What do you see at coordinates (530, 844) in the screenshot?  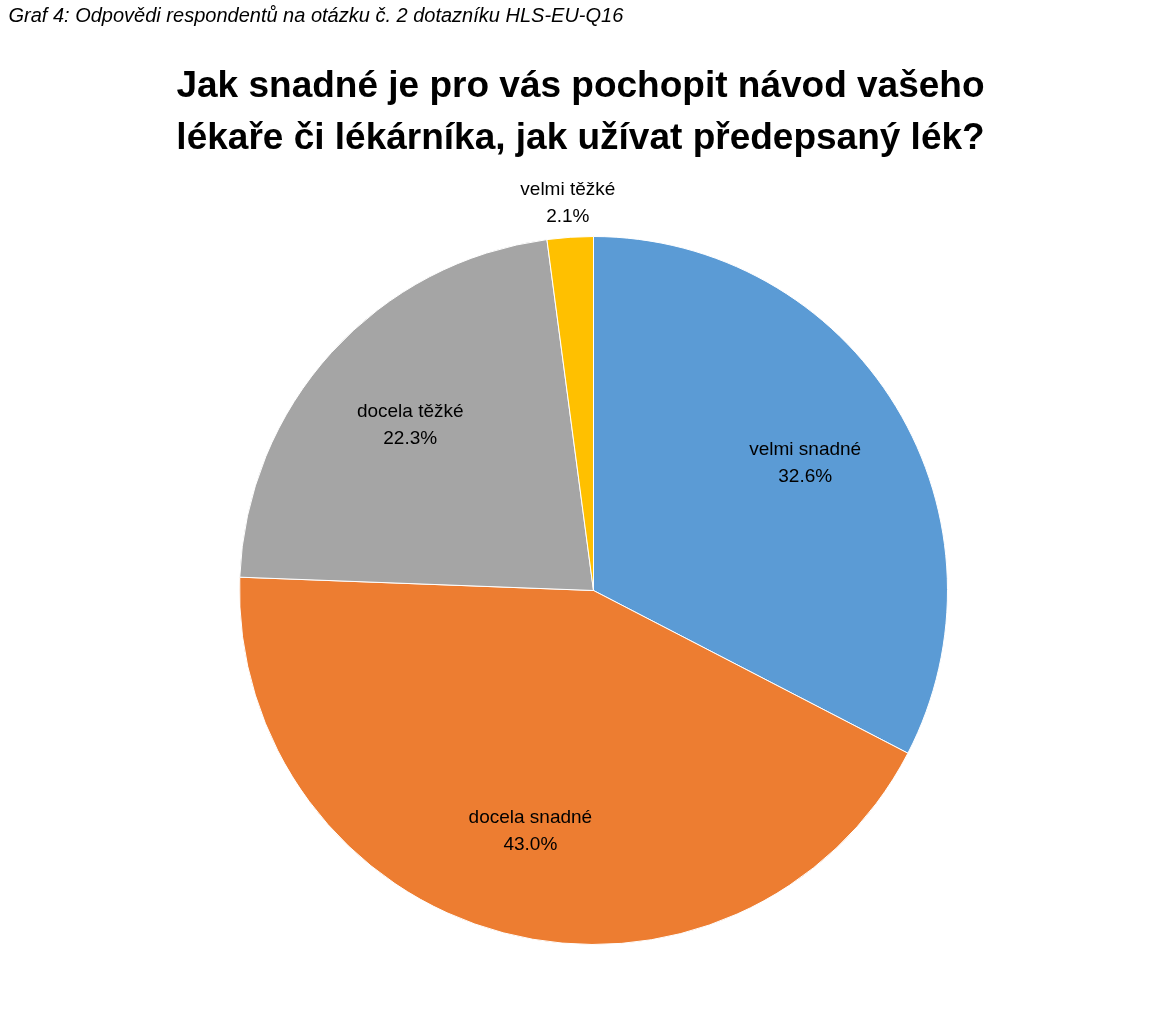 I see `data-label: 43.0%` at bounding box center [530, 844].